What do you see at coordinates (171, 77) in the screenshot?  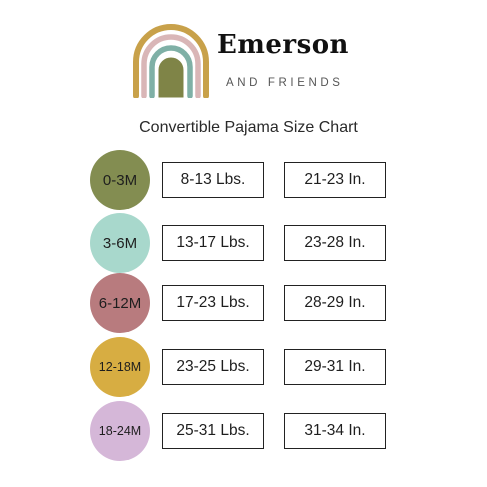 I see `rainbow-arc-inner` at bounding box center [171, 77].